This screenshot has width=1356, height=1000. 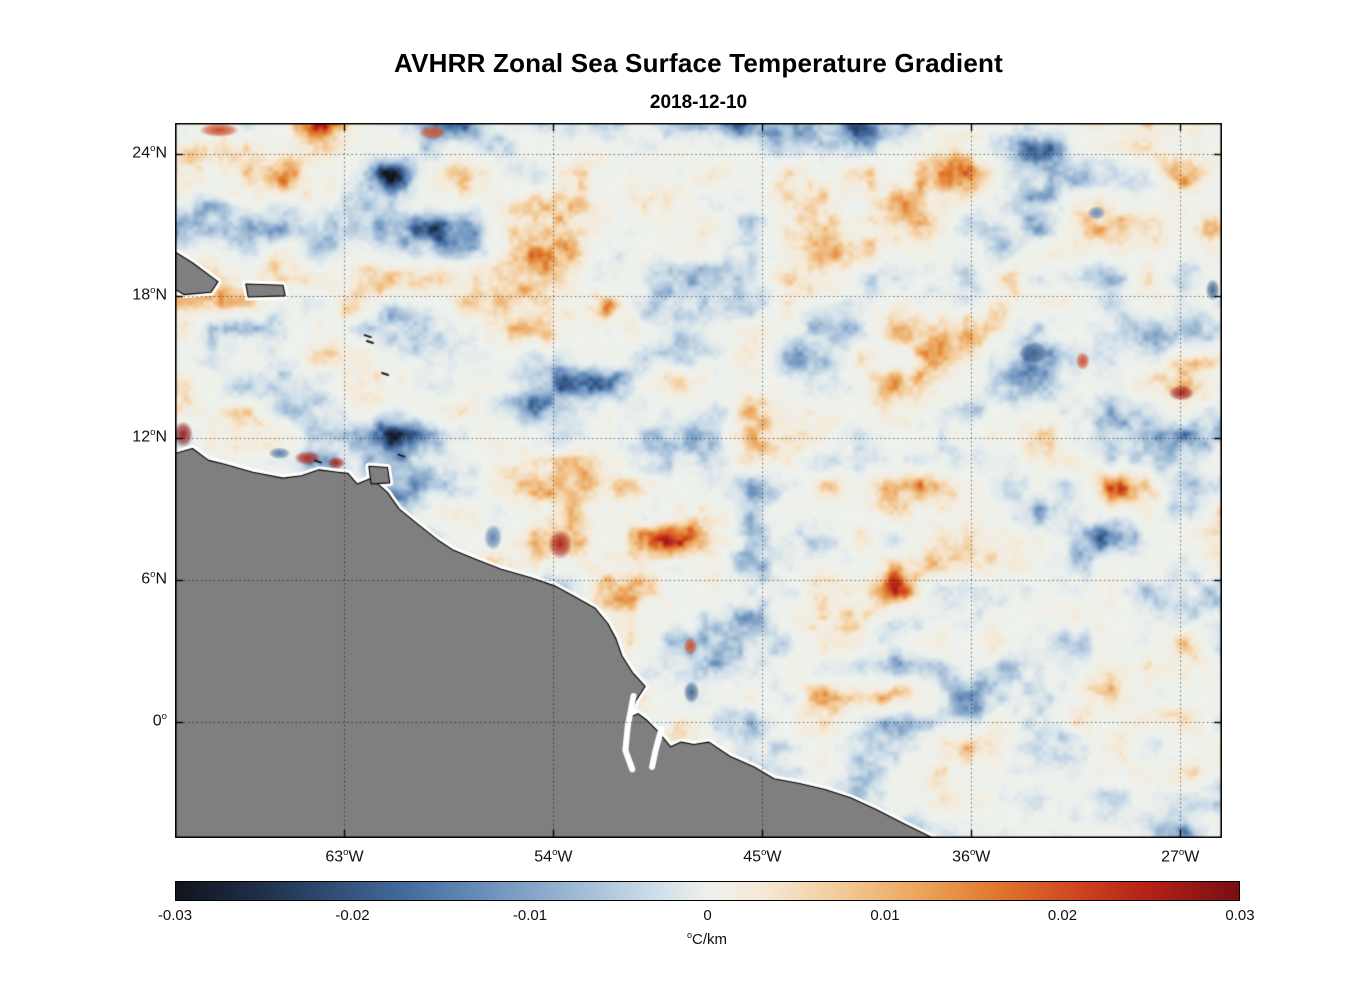 What do you see at coordinates (154, 578) in the screenshot?
I see `y-tick-label: 6oN` at bounding box center [154, 578].